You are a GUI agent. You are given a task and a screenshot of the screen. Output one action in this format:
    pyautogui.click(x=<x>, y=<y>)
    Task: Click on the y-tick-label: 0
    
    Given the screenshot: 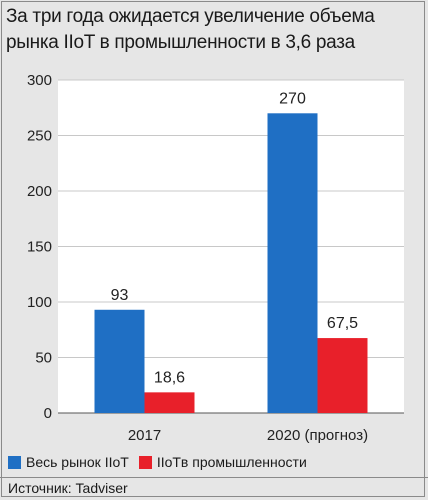 What is the action you would take?
    pyautogui.click(x=48, y=413)
    